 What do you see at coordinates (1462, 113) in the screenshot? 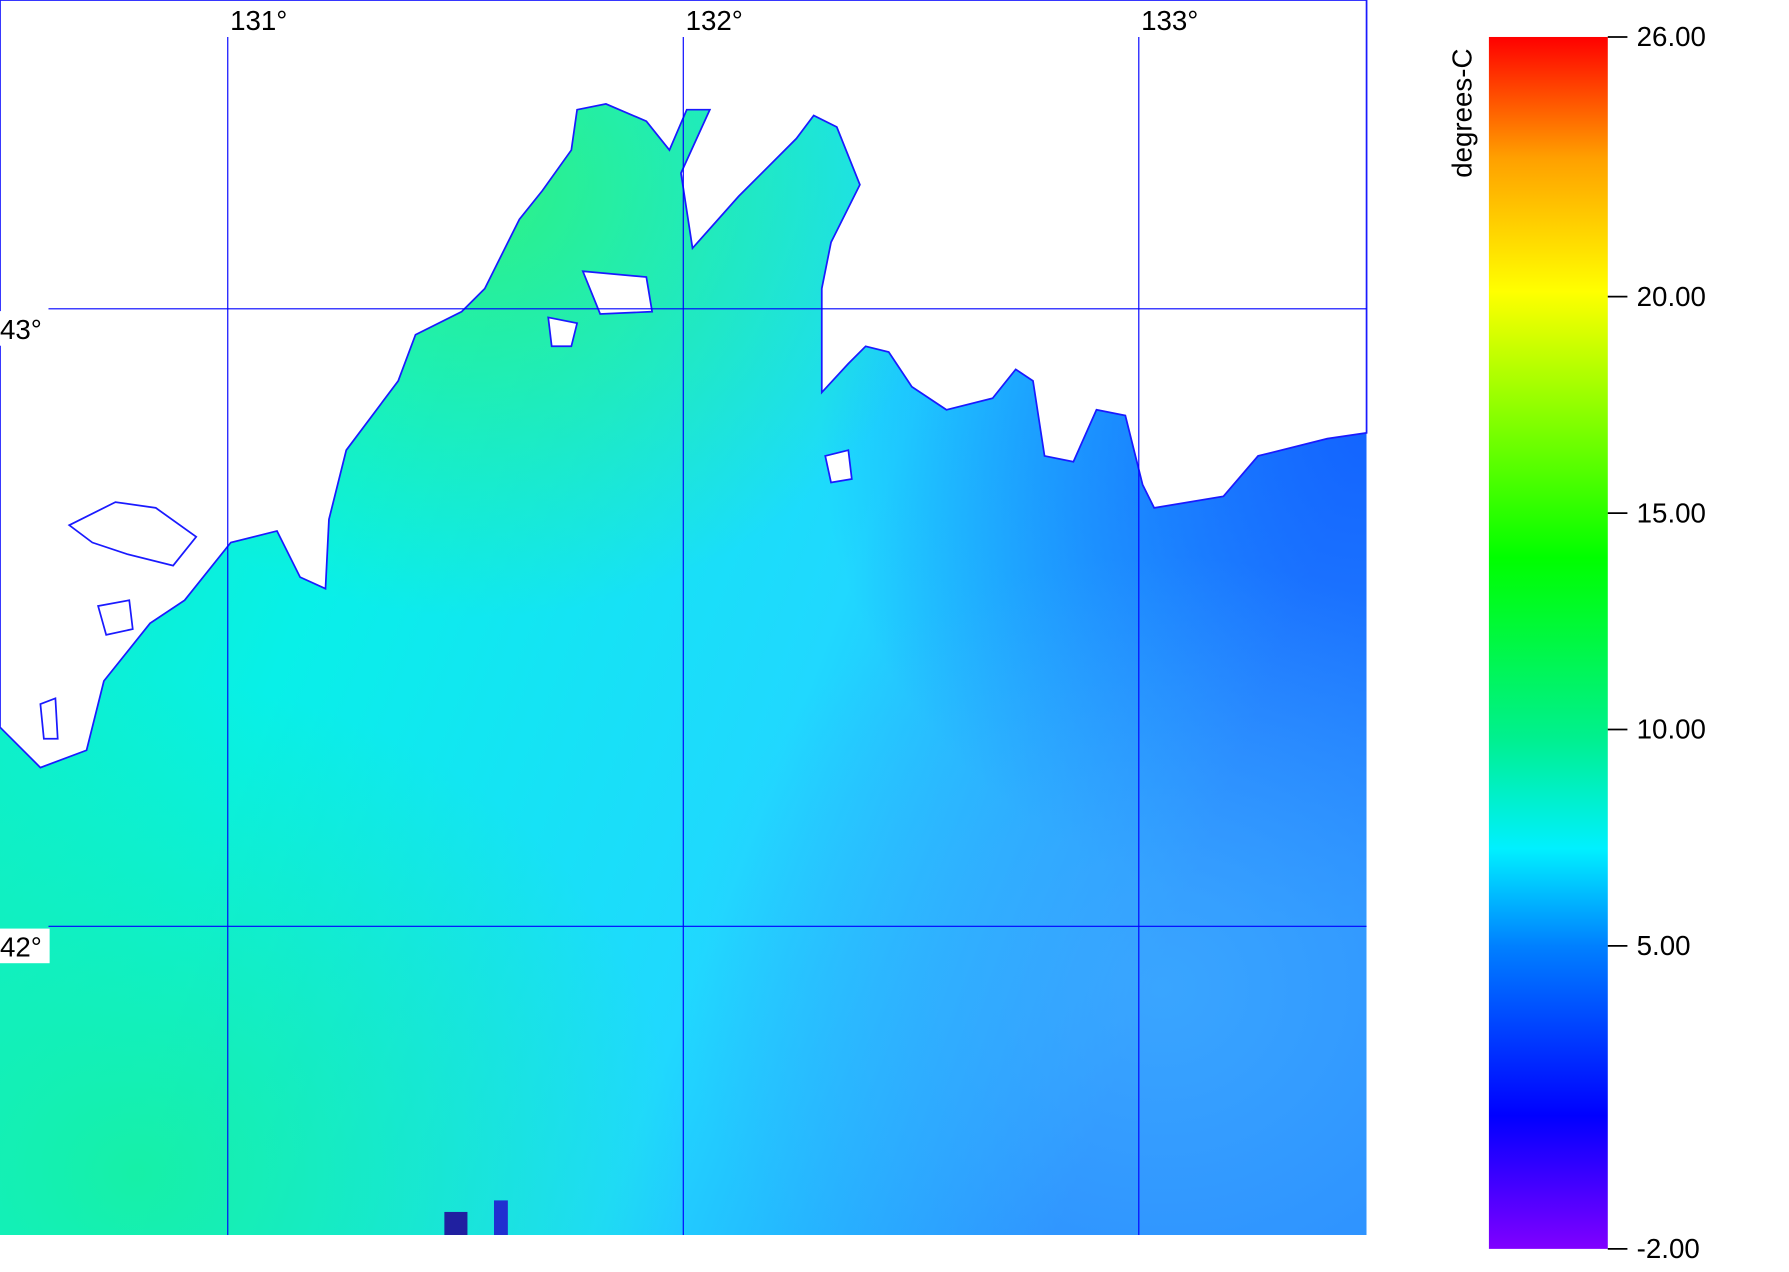
I see `colorbar-label: degrees-C` at bounding box center [1462, 113].